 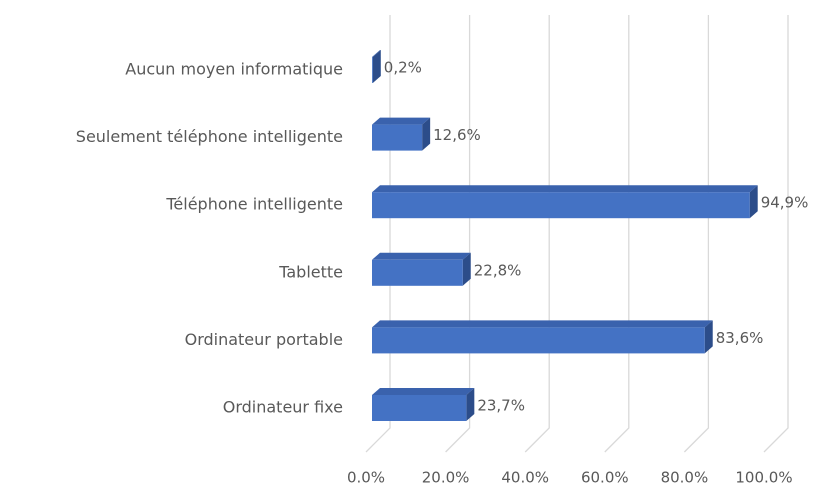 What do you see at coordinates (457, 135) in the screenshot?
I see `value-label: 12,6%` at bounding box center [457, 135].